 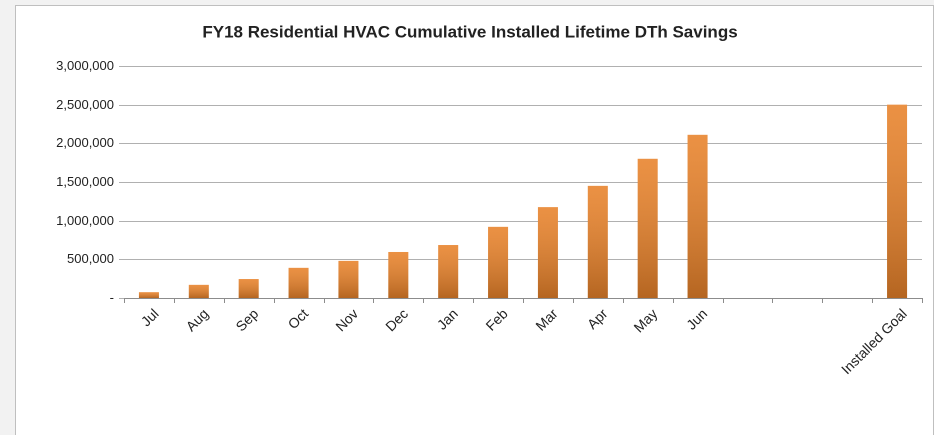 What do you see at coordinates (85, 181) in the screenshot?
I see `y-tick-label: 1,500,000` at bounding box center [85, 181].